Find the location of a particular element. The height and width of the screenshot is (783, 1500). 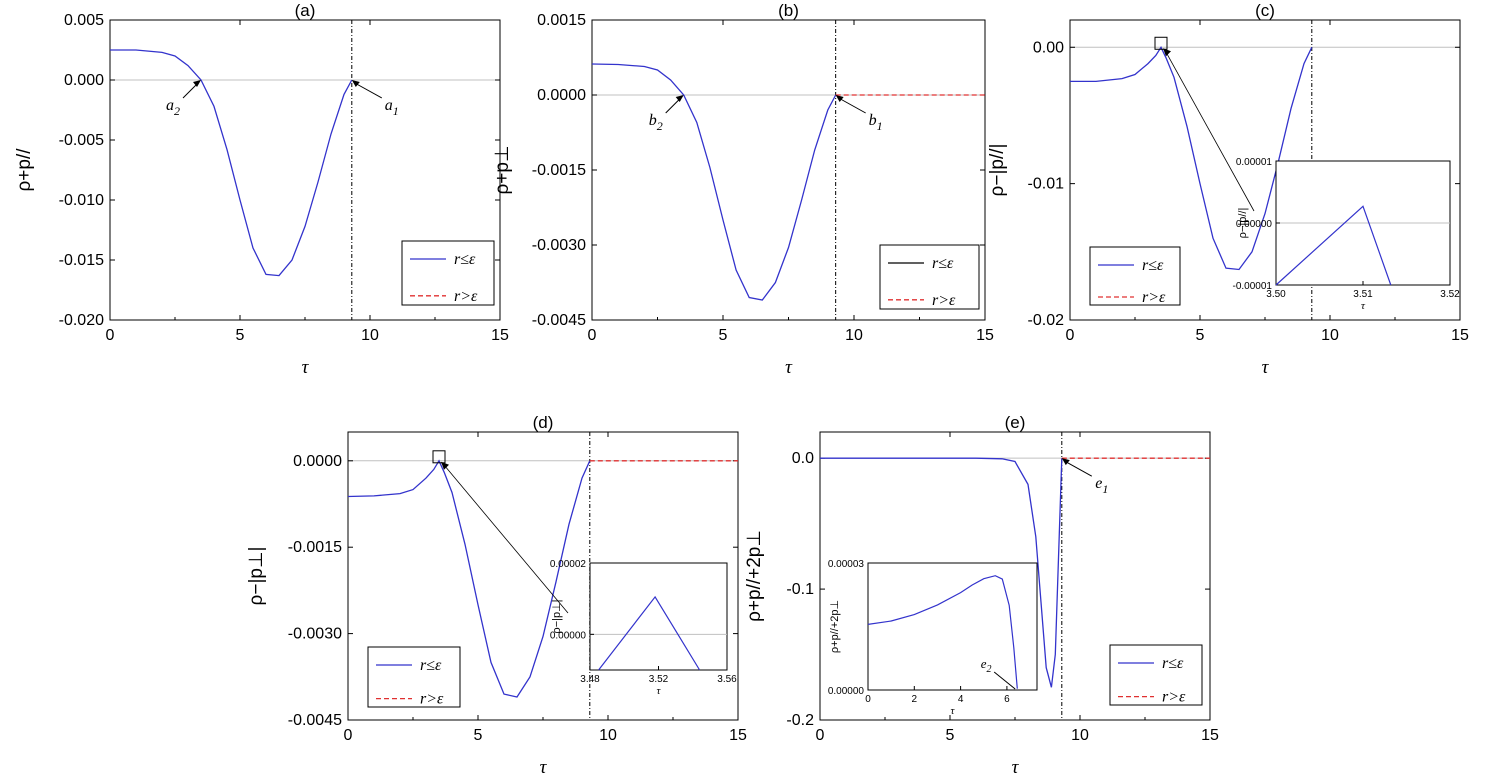

annotation-label: e1 is located at coordinates (1101, 485).